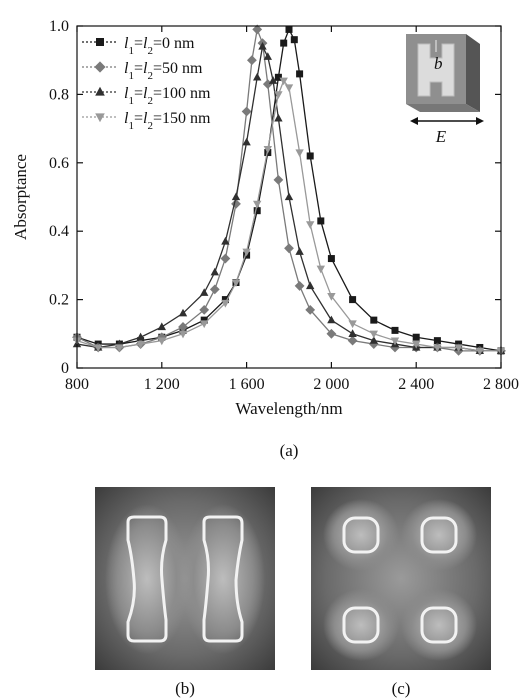 The height and width of the screenshot is (699, 526). I want to click on legend-label: l1=l2=0 nm, so click(159, 46).